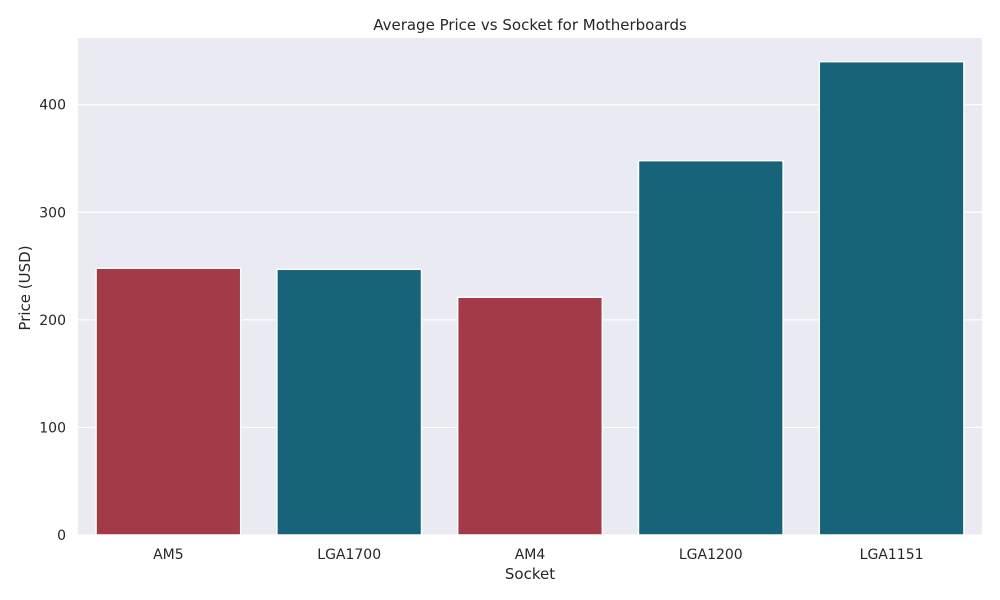  What do you see at coordinates (349, 402) in the screenshot?
I see `bar-lga1700` at bounding box center [349, 402].